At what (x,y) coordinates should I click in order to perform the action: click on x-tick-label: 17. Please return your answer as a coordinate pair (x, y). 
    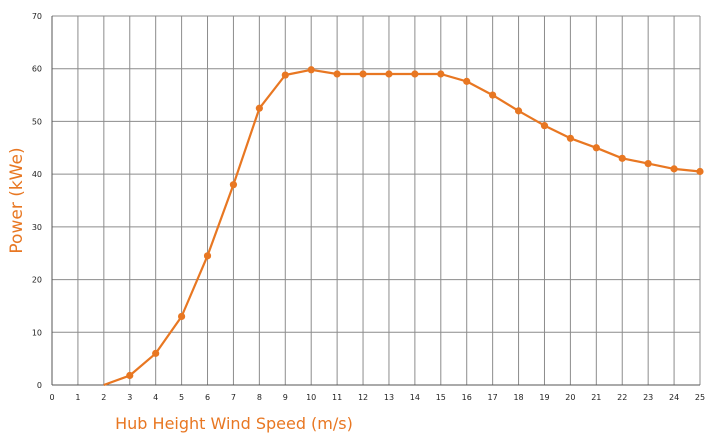
    Looking at the image, I should click on (493, 397).